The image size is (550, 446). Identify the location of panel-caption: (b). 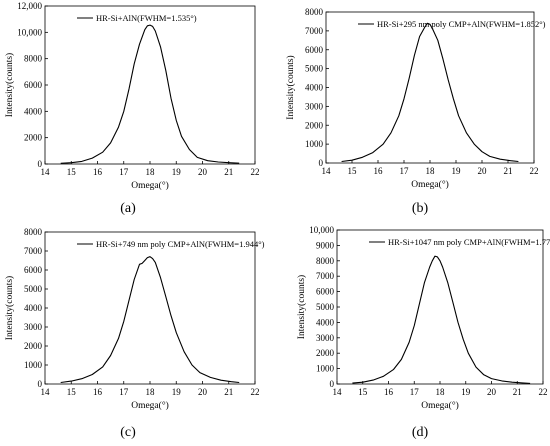
(420, 208).